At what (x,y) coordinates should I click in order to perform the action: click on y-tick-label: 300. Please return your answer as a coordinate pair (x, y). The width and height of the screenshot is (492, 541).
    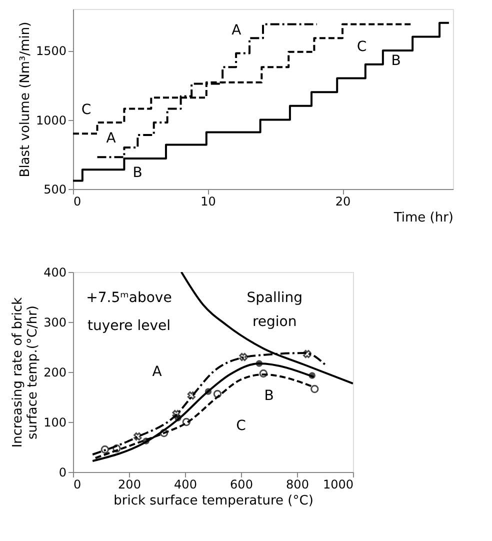
    Looking at the image, I should click on (55, 323).